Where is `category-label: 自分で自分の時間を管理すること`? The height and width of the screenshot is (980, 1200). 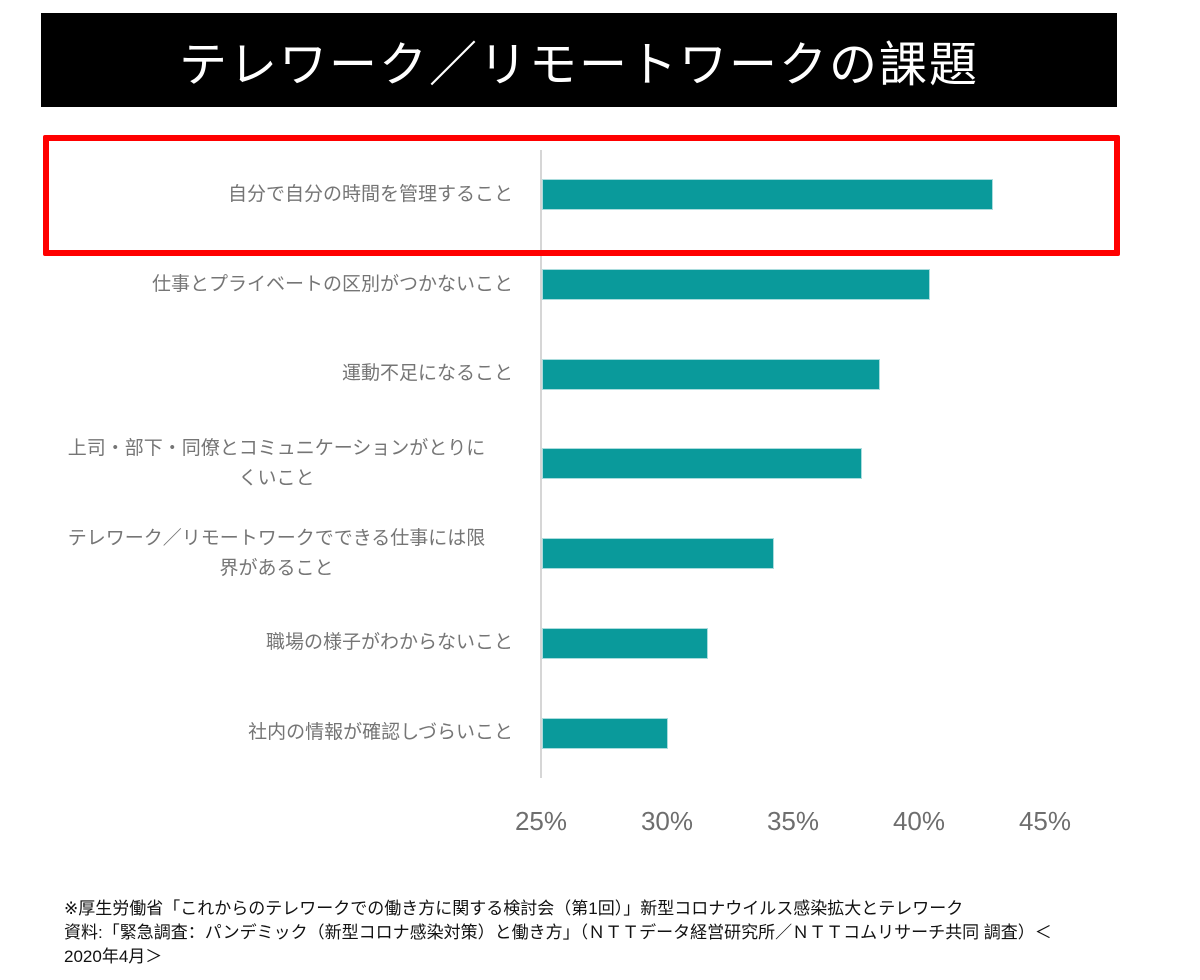
category-label: 自分で自分の時間を管理すること is located at coordinates (276, 195).